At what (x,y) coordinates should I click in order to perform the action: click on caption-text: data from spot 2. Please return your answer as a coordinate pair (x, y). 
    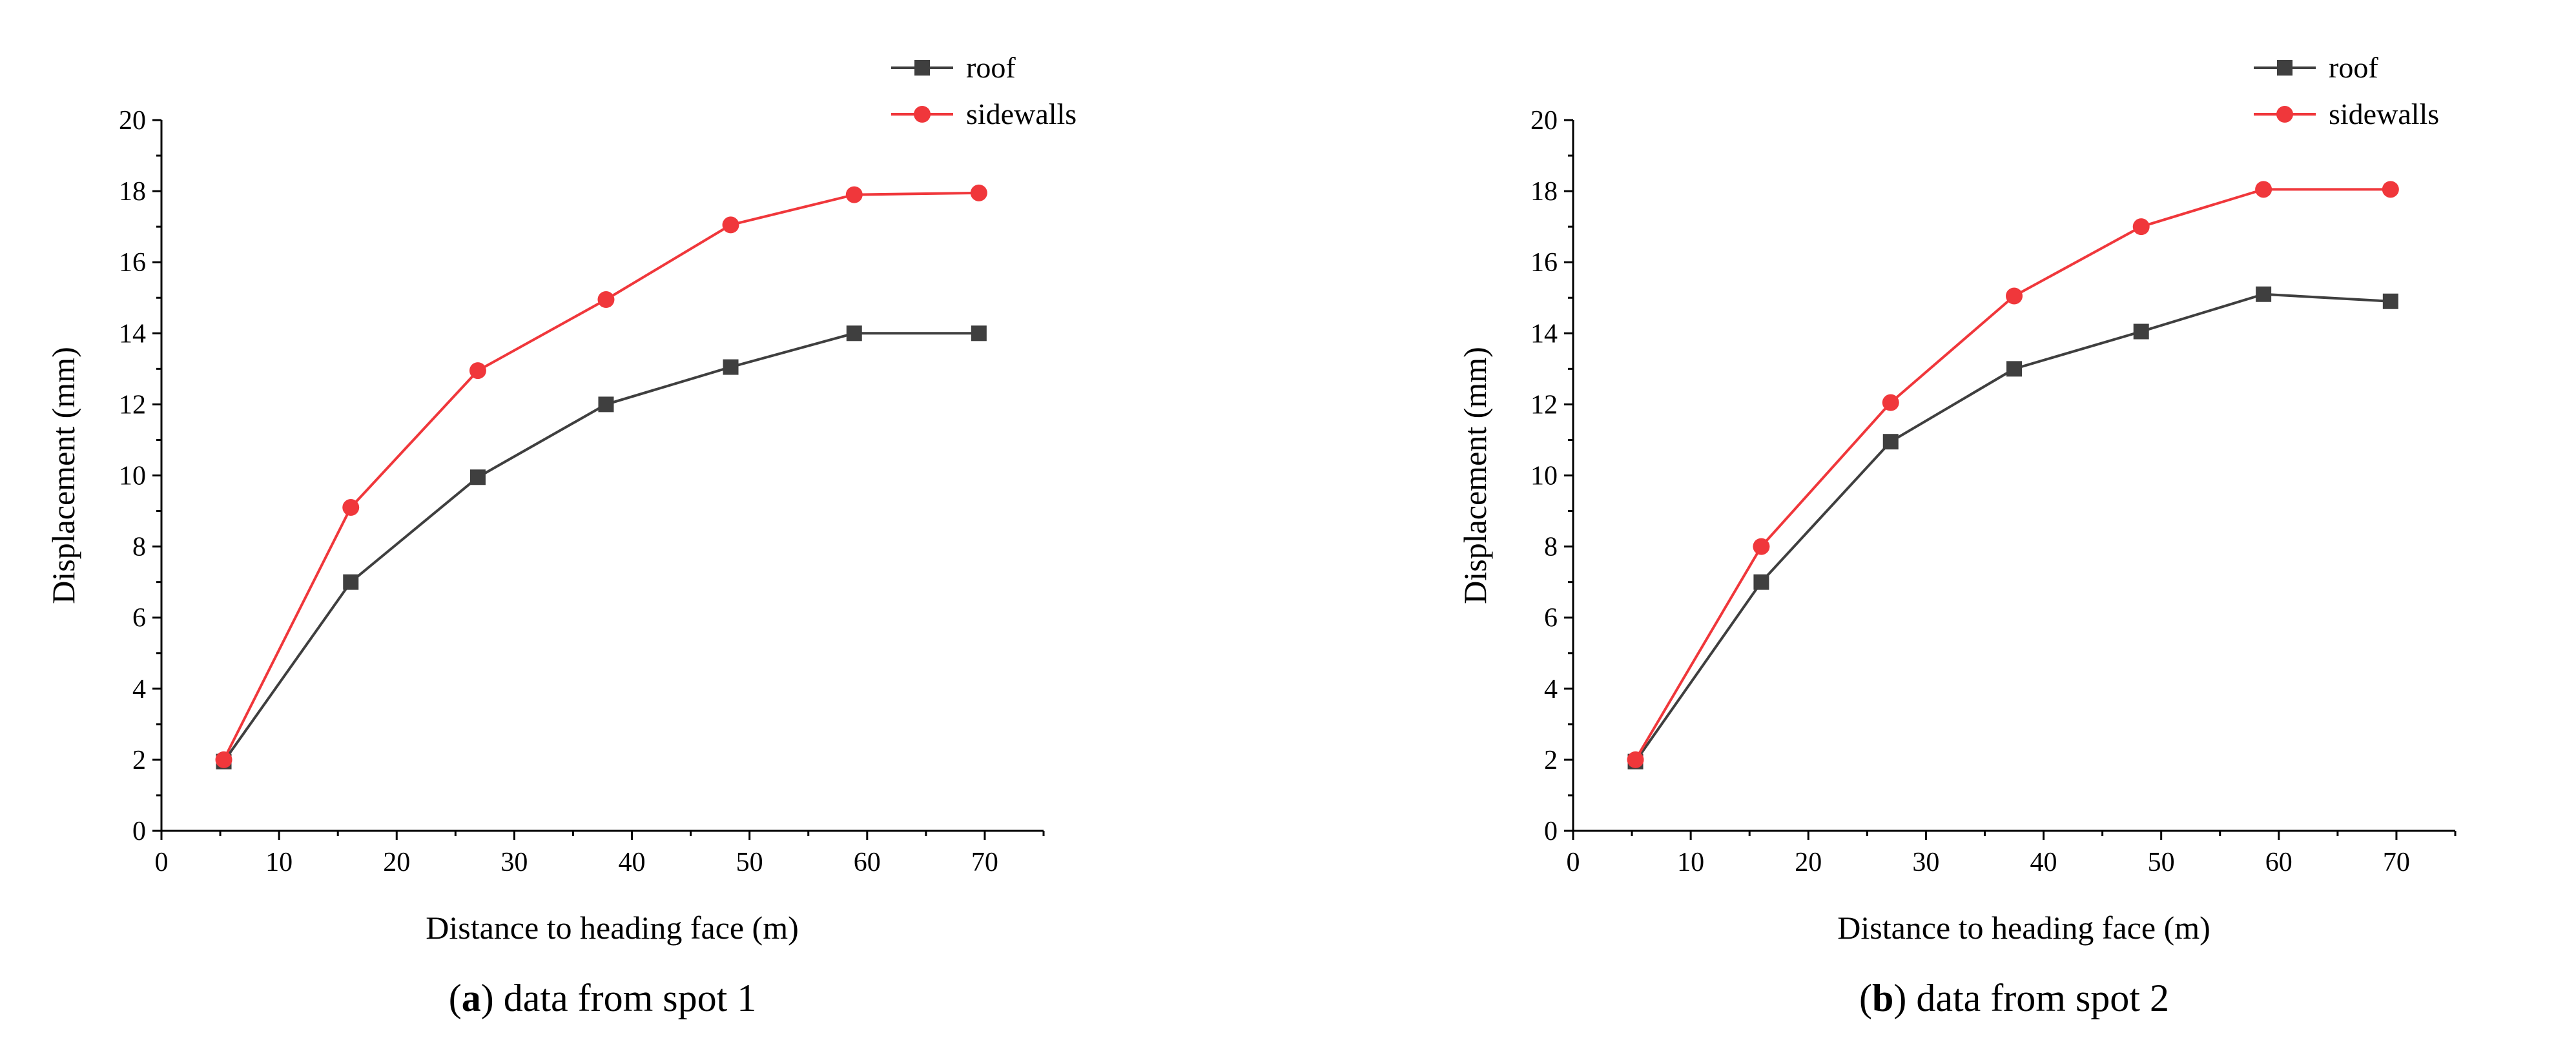
    Looking at the image, I should click on (2042, 998).